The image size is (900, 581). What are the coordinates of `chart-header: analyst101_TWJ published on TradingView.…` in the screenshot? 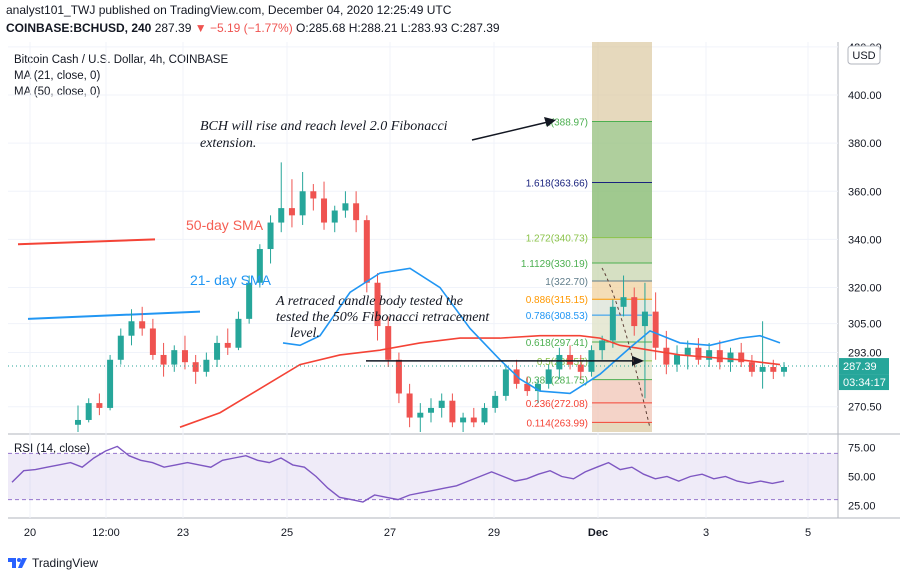 It's located at (450, 20).